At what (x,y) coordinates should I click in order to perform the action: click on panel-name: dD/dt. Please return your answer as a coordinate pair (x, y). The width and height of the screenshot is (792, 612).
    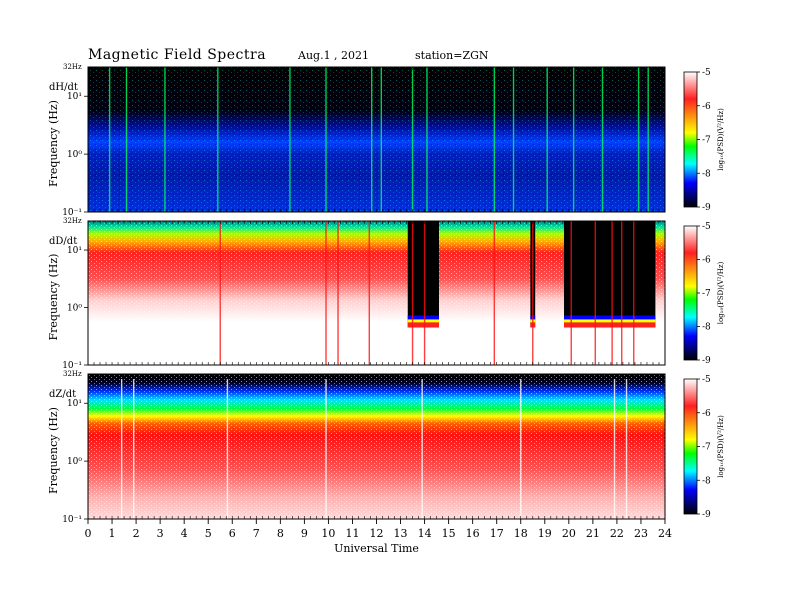
    Looking at the image, I should click on (63, 241).